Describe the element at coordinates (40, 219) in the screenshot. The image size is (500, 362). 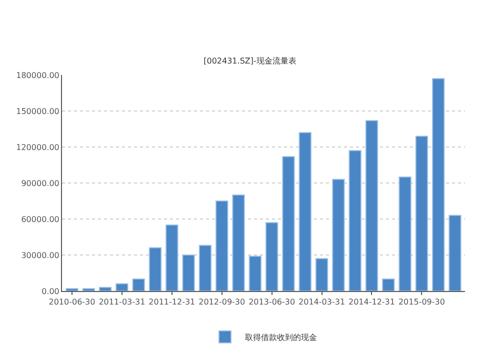
I see `y-tick-label: 60000.00` at that location.